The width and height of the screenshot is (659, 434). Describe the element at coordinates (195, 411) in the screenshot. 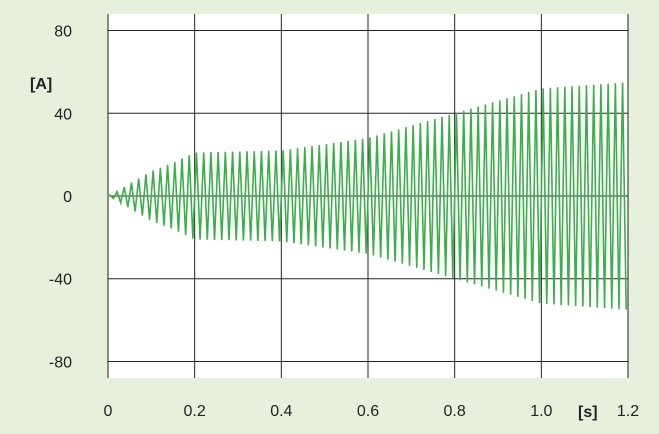

I see `x-tick-label: 0.2` at that location.